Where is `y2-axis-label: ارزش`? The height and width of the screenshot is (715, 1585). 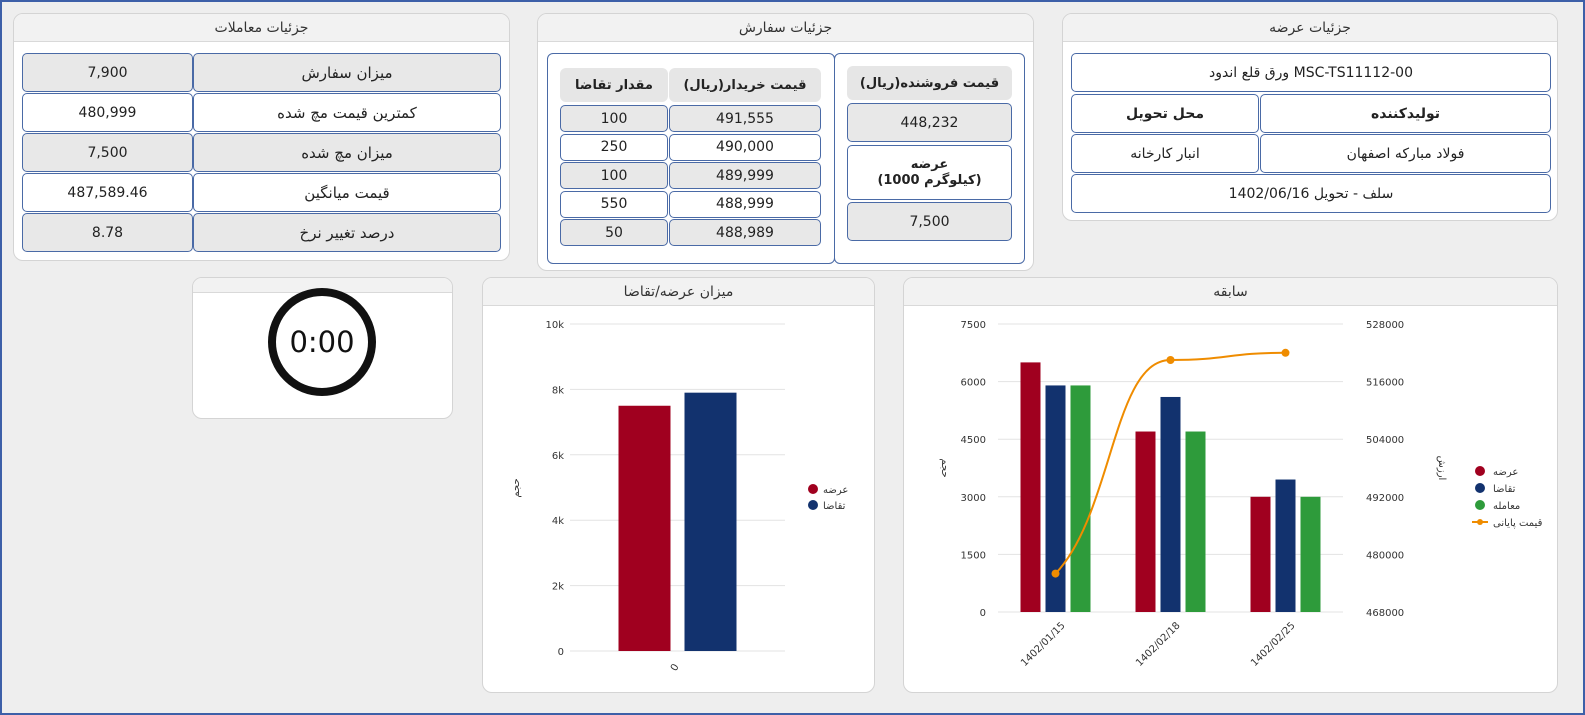 y2-axis-label: ارزش is located at coordinates (1441, 468).